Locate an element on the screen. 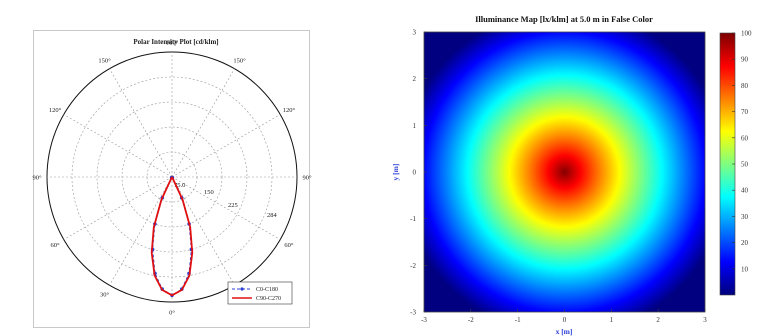 This screenshot has height=336, width=764. legend-marker-c0-c180 is located at coordinates (242, 289).